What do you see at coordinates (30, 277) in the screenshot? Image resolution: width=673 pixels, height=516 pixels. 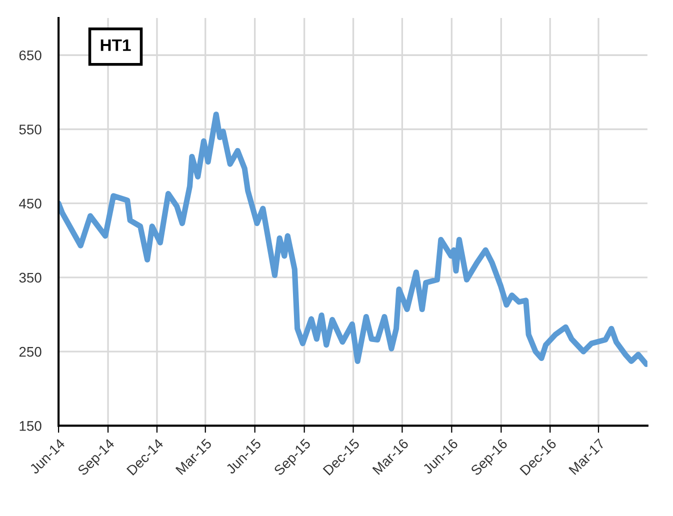 I see `y-tick-label: 350` at bounding box center [30, 277].